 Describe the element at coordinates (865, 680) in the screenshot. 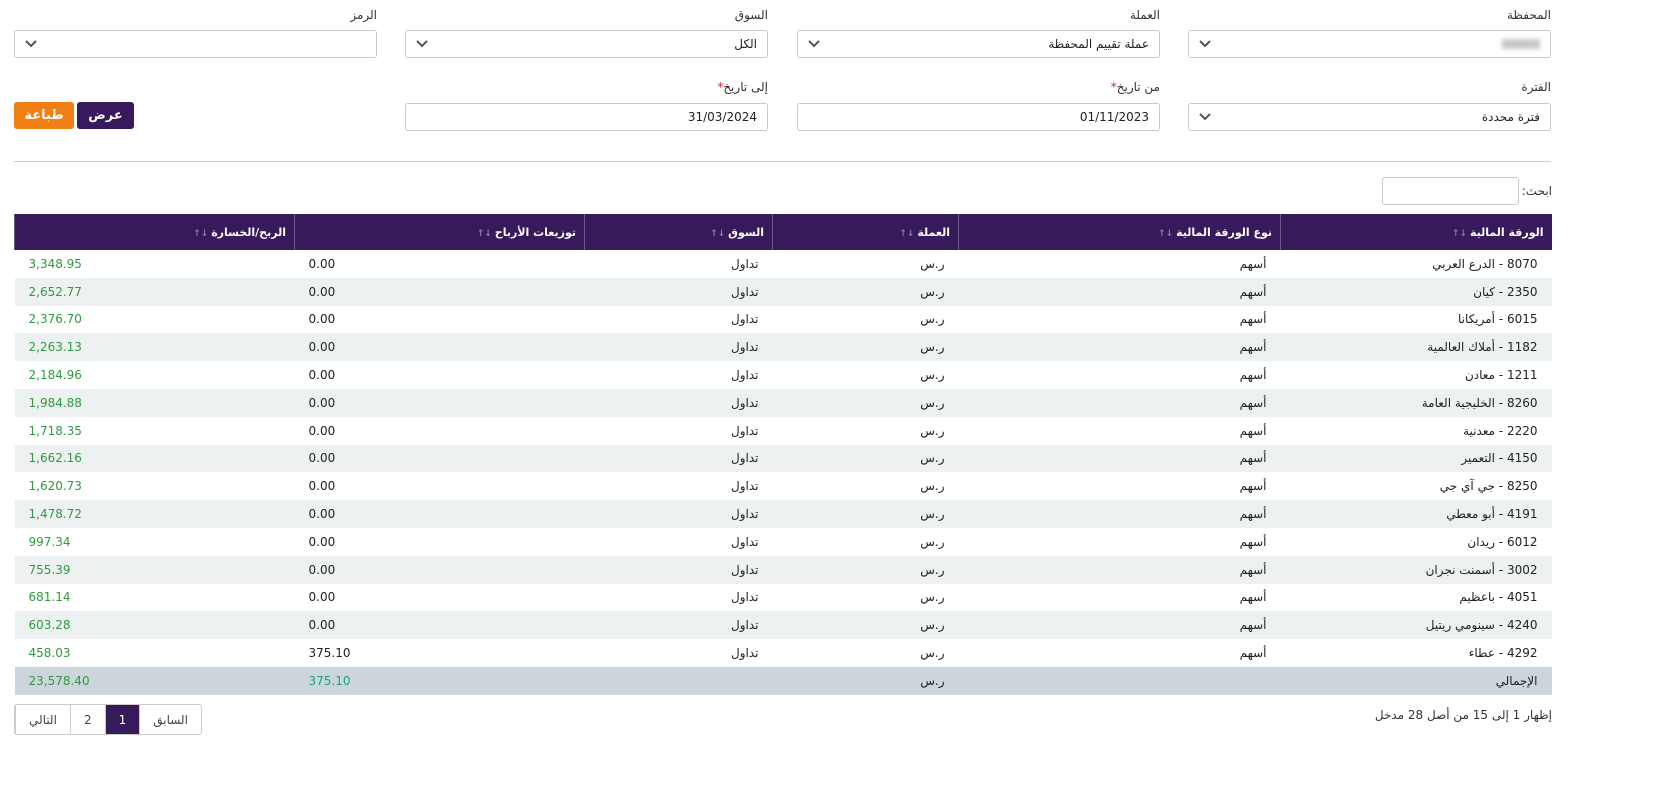

I see `total-currency: ر.س` at that location.